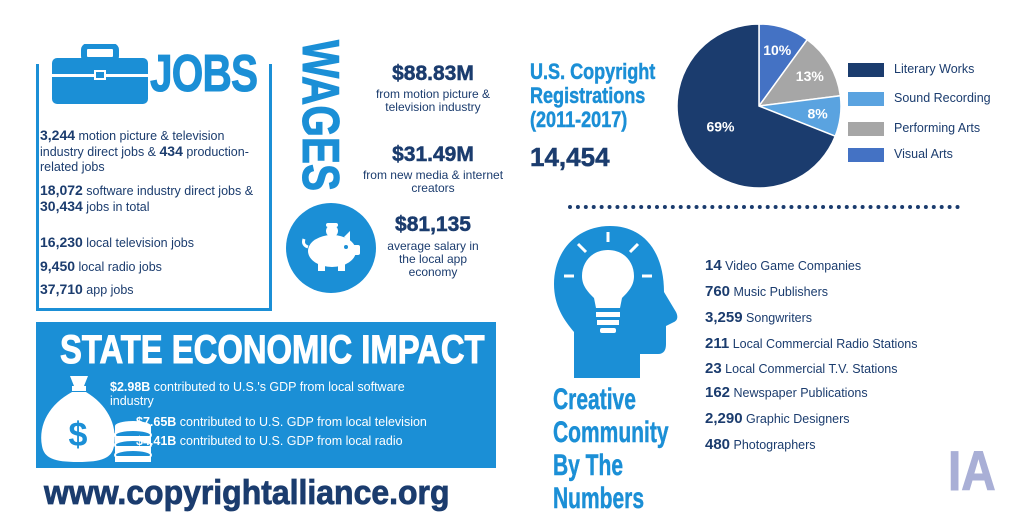 This screenshot has height=529, width=1024. Describe the element at coordinates (570, 157) in the screenshot. I see `copyright-total: 14,454` at that location.